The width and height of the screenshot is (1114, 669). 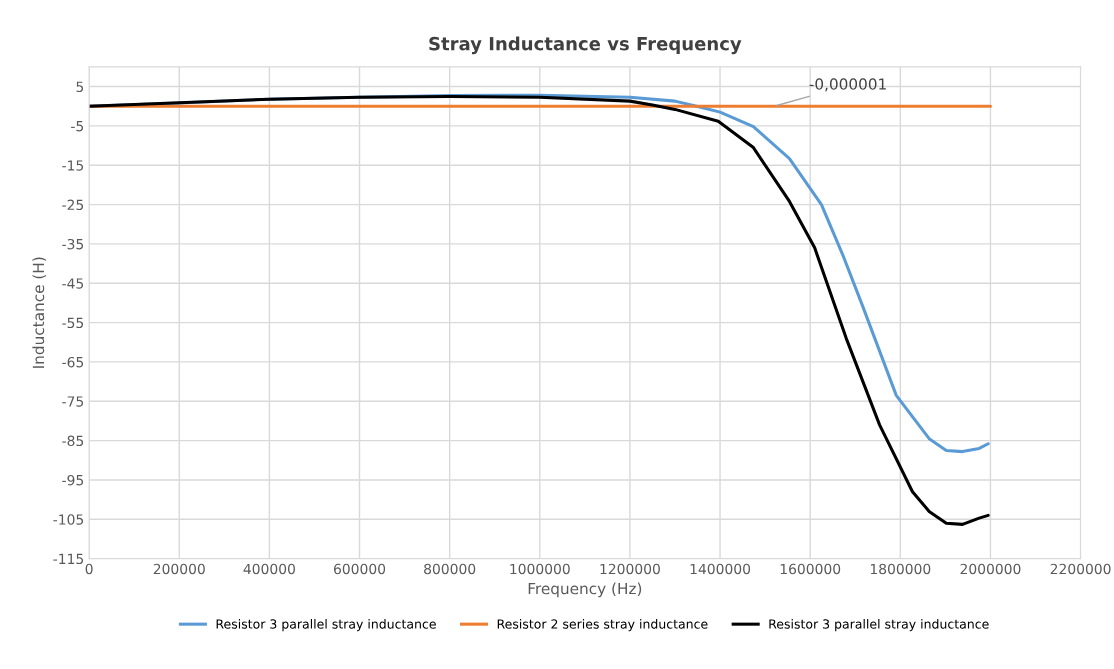 What do you see at coordinates (73, 205) in the screenshot?
I see `y-tick-label: -25` at bounding box center [73, 205].